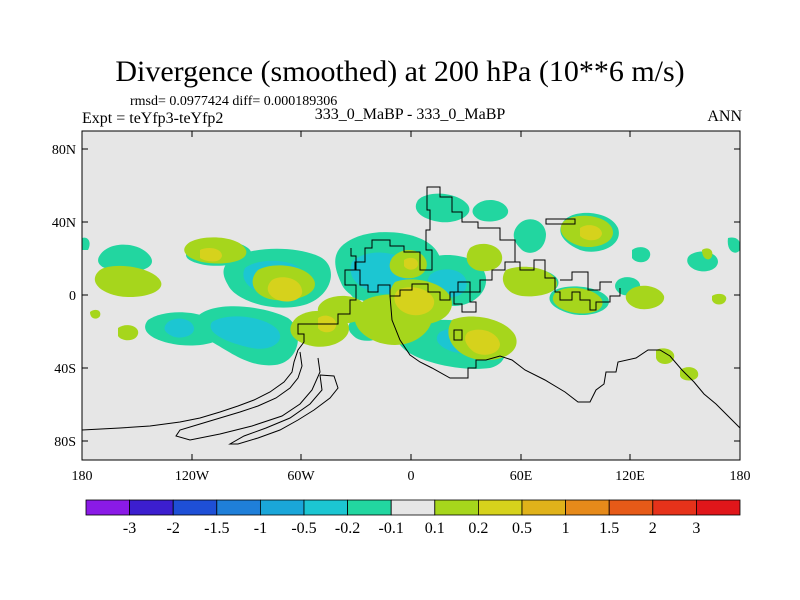  I want to click on coastline-asia-east, so click(568, 285).